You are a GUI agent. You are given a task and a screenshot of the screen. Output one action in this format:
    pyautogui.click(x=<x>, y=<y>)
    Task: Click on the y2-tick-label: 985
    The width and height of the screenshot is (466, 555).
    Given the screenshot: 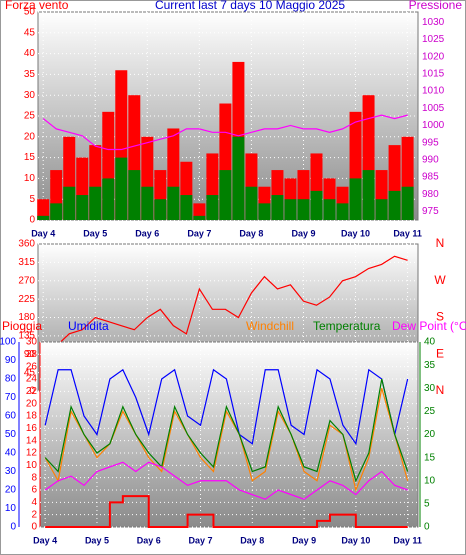 What is the action you would take?
    pyautogui.click(x=430, y=177)
    